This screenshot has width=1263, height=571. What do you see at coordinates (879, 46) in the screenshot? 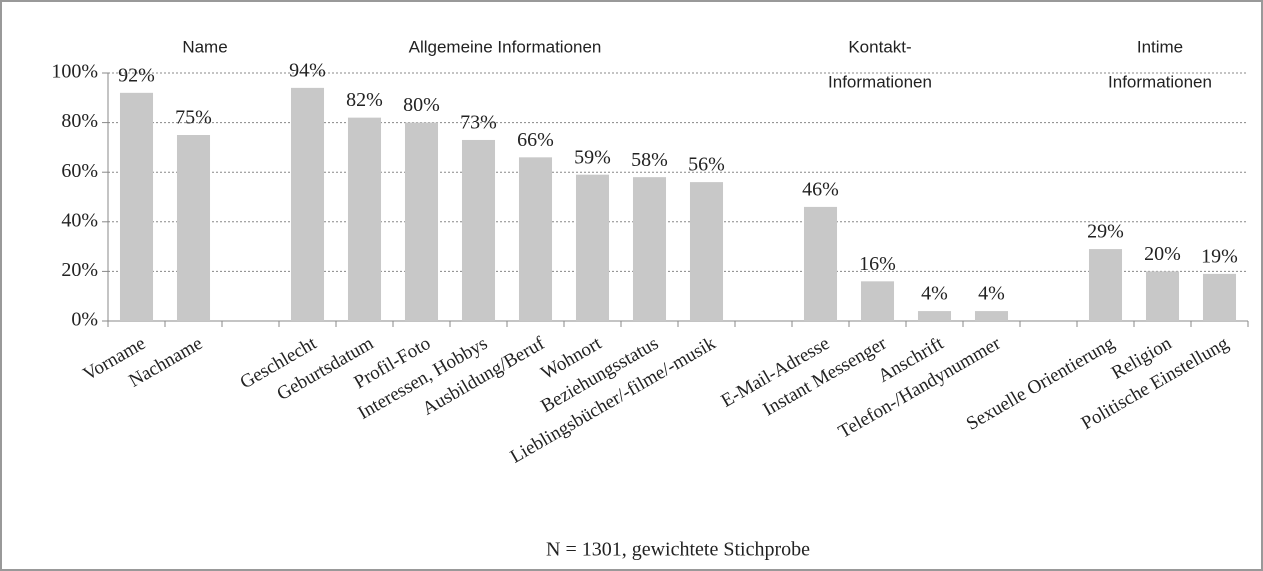
I see `group-label: Kontakt-` at bounding box center [879, 46].